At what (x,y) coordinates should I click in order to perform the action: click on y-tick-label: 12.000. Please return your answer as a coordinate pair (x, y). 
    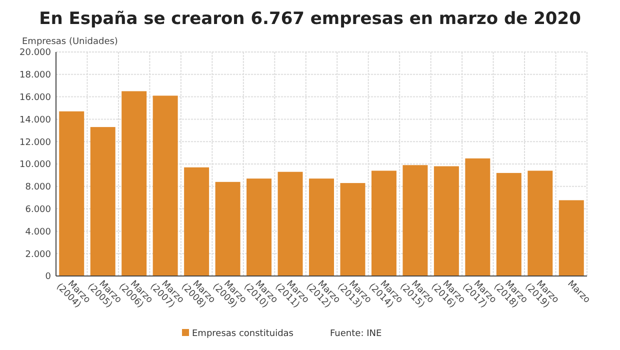
    Looking at the image, I should click on (36, 143).